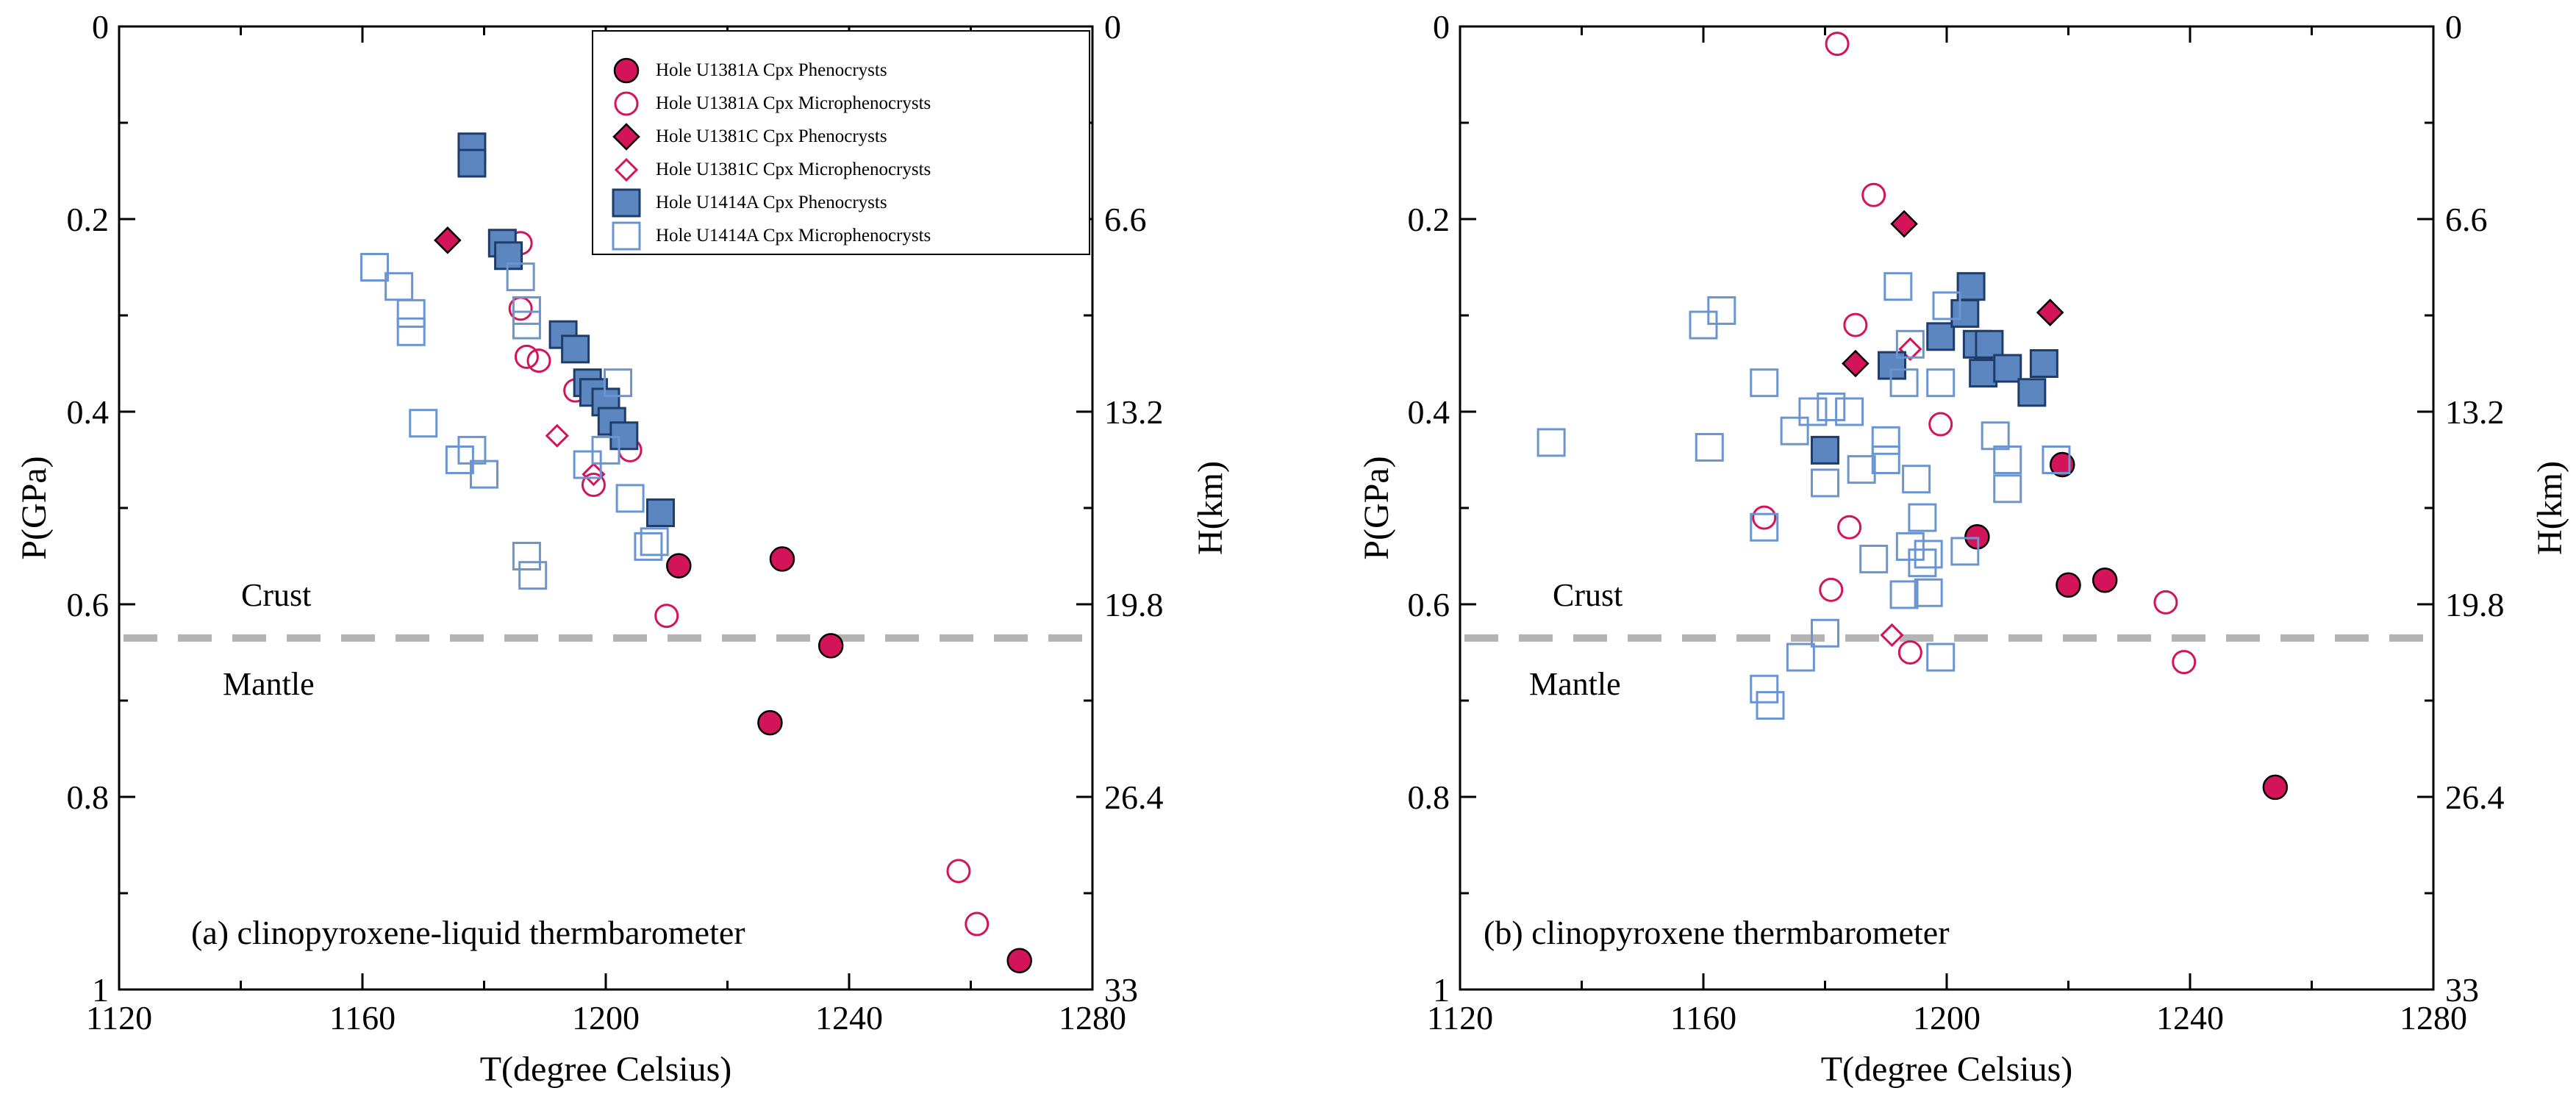 This screenshot has height=1113, width=2576. I want to click on panel-b-x-tick-label: 1160, so click(1703, 1018).